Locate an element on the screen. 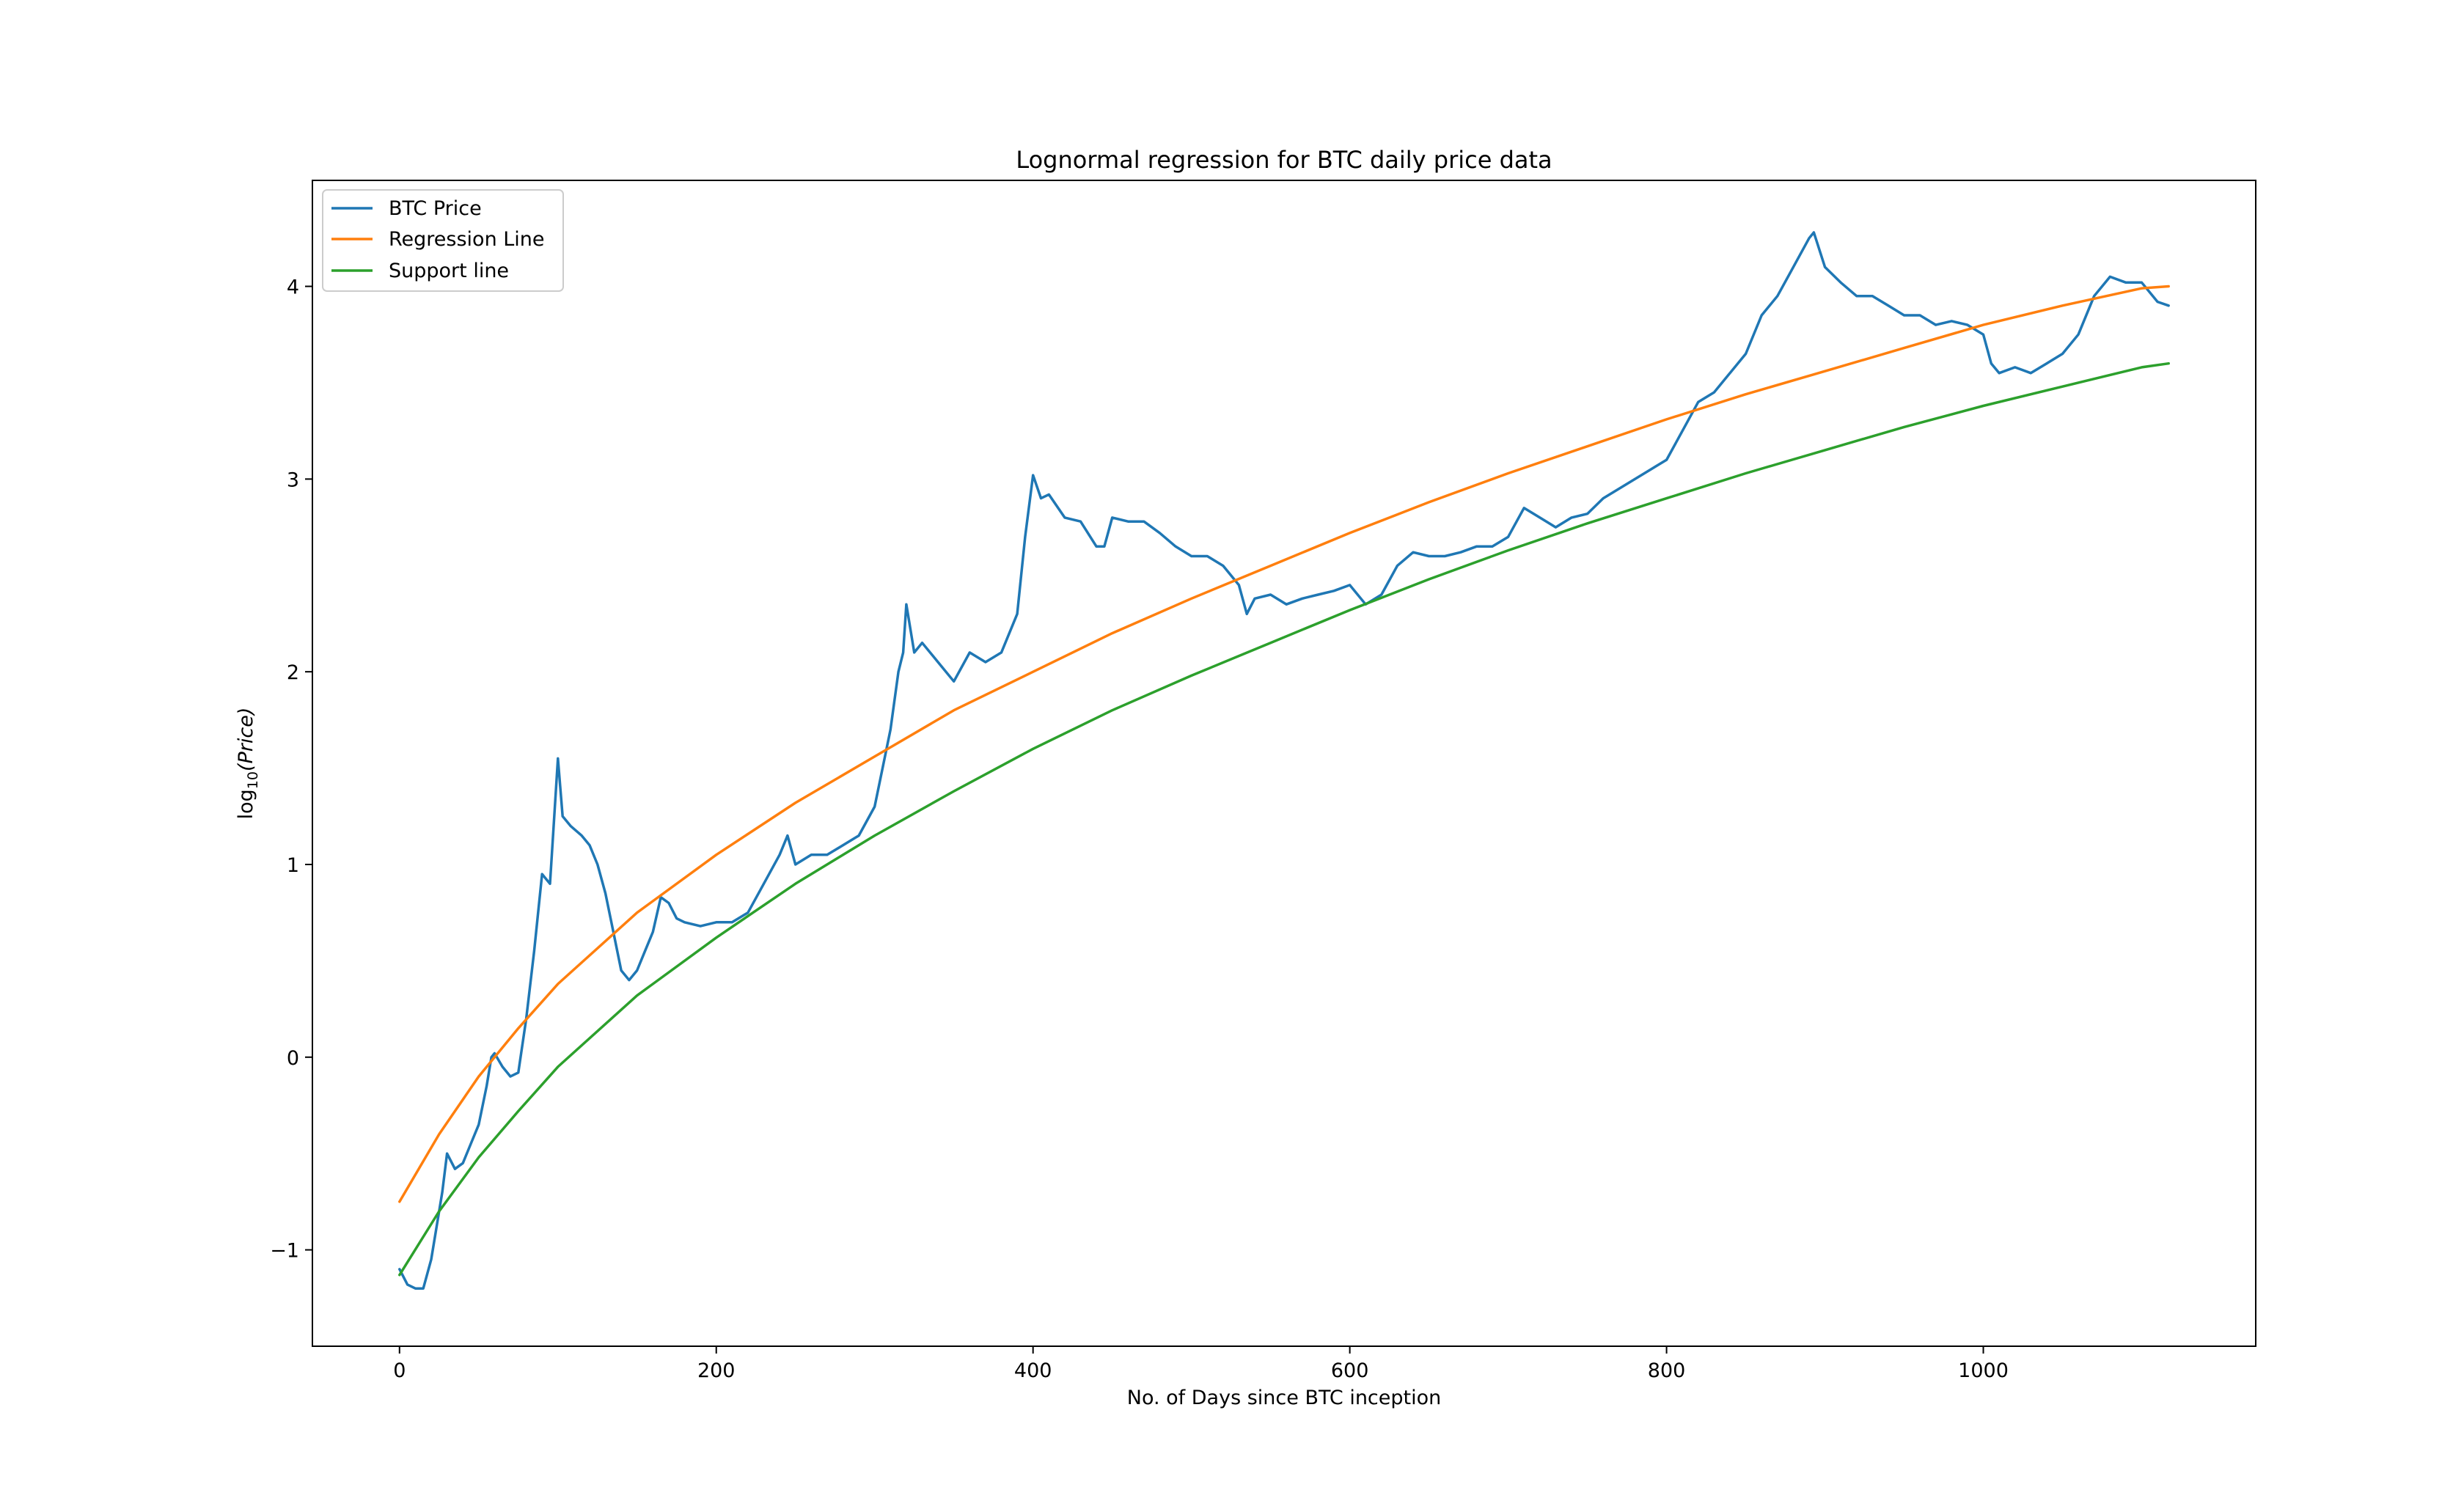 The image size is (2464, 1487). y-tick-label: 2 is located at coordinates (293, 672).